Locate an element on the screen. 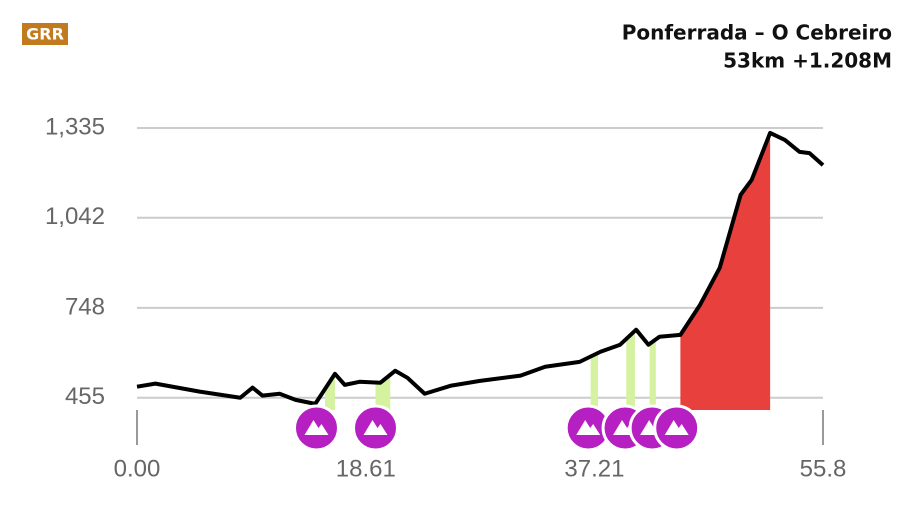 The width and height of the screenshot is (912, 513). x-tick-label: 18.61 is located at coordinates (366, 468).